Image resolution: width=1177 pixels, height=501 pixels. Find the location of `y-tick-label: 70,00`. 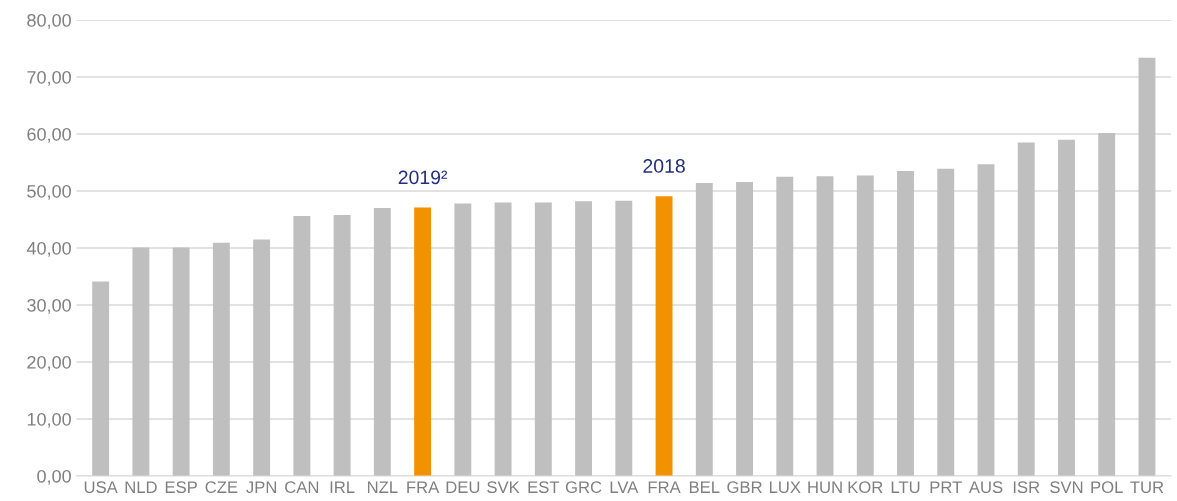

y-tick-label: 70,00 is located at coordinates (49, 78).